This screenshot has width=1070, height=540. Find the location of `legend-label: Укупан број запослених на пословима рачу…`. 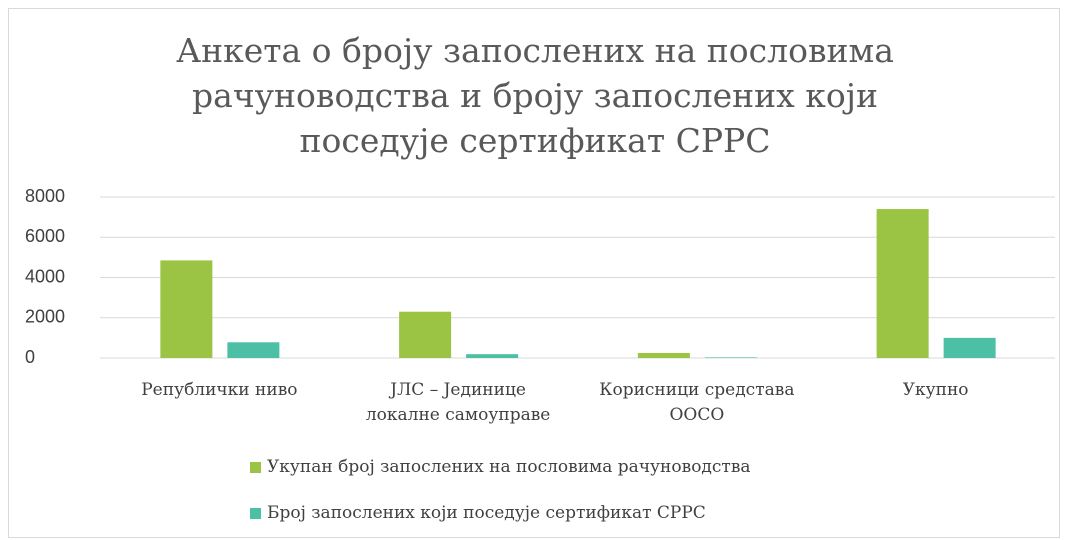

legend-label: Укупан број запослених на пословима рачу… is located at coordinates (509, 467).